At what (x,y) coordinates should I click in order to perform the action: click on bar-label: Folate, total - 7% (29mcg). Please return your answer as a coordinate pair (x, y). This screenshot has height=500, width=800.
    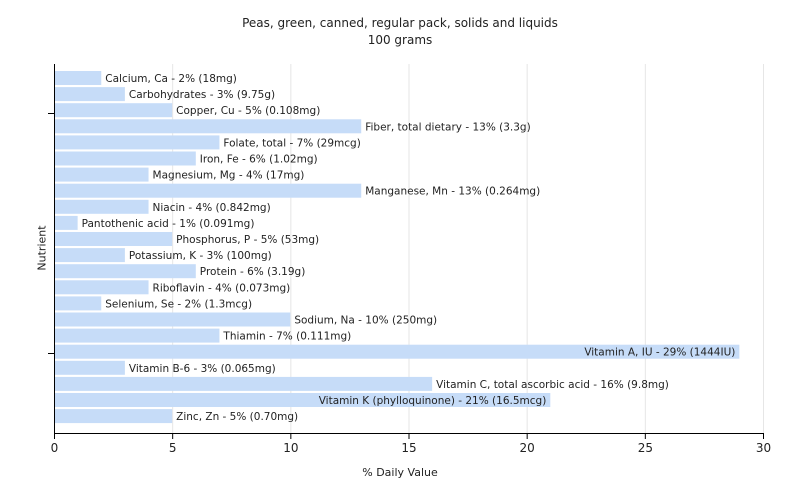
    Looking at the image, I should click on (291, 143).